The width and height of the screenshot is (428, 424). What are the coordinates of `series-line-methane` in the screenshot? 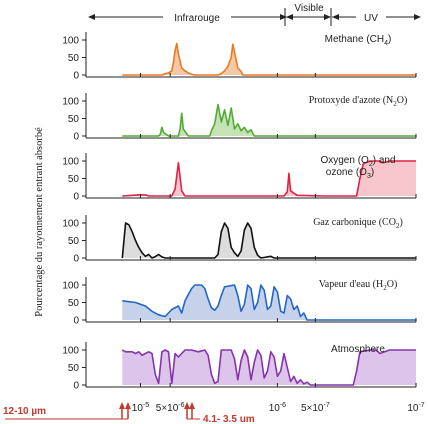 It's located at (269, 59).